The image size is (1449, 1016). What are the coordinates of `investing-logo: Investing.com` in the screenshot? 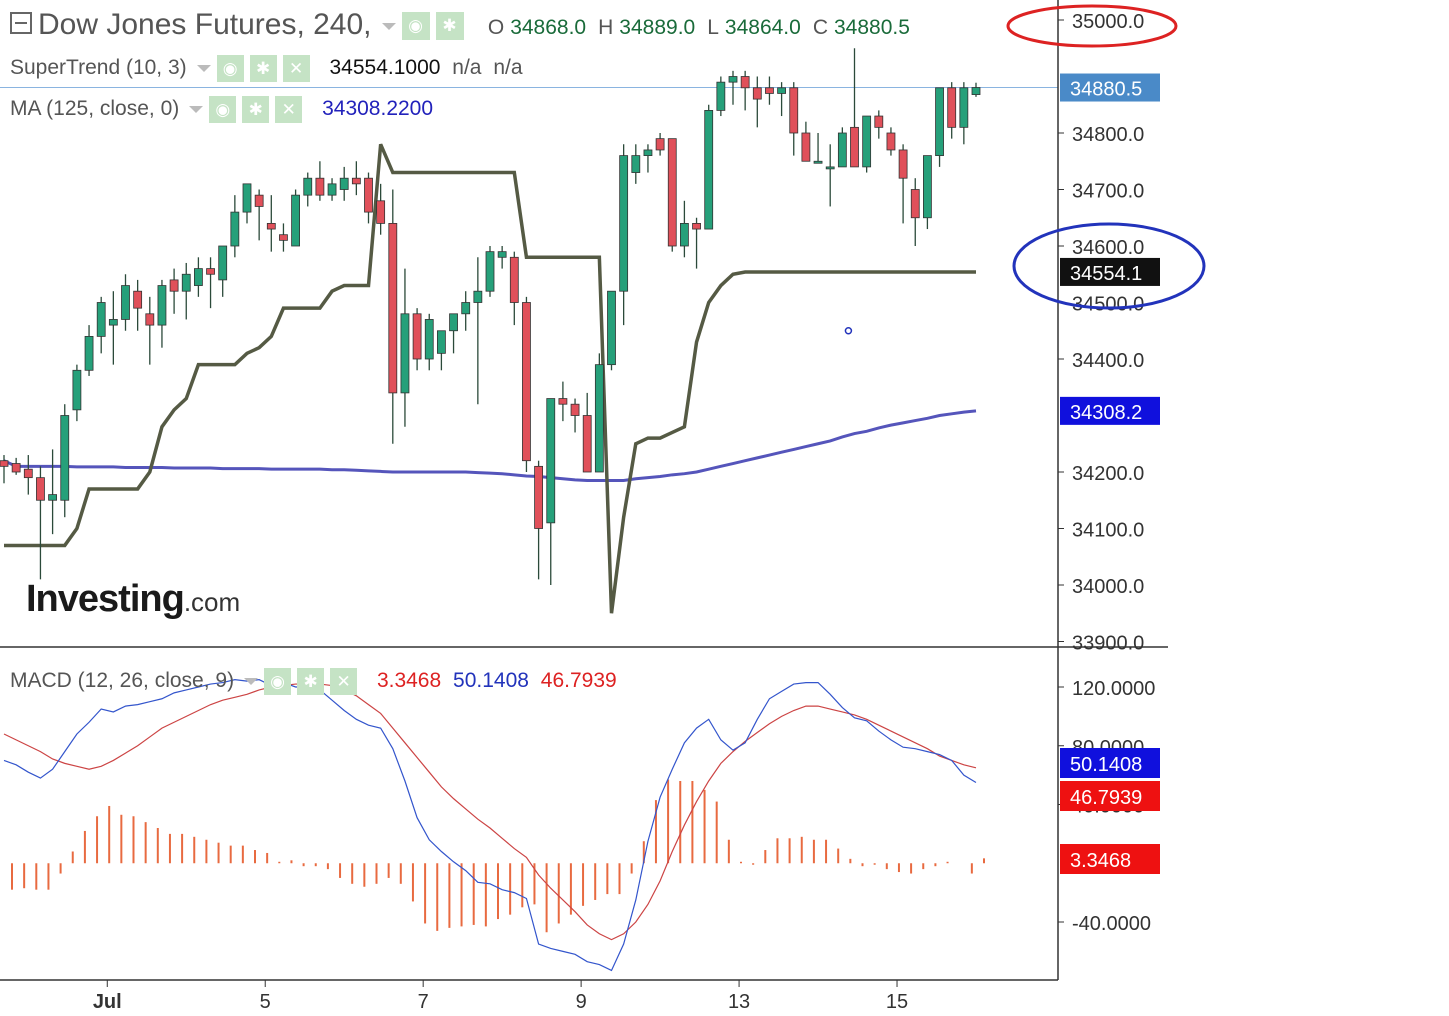 It's located at (133, 599).